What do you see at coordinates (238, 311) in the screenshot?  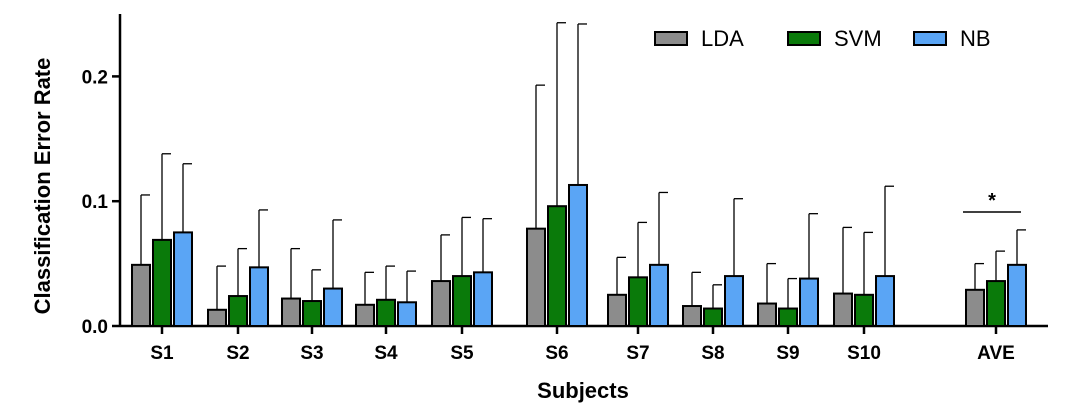 I see `bar-svm-s2` at bounding box center [238, 311].